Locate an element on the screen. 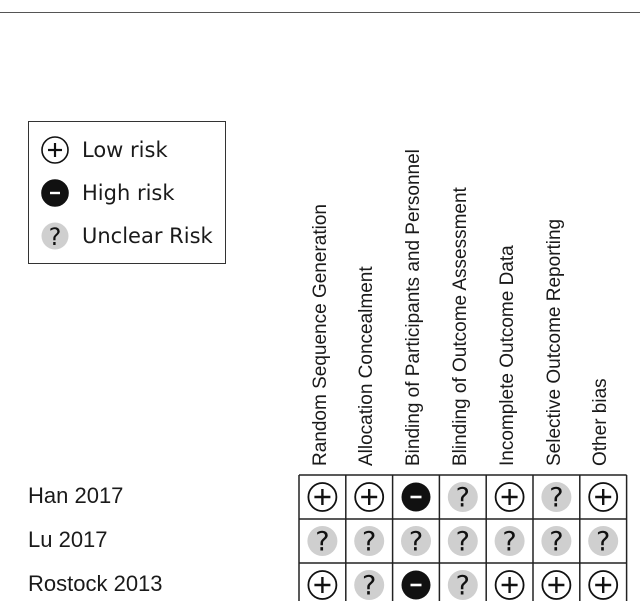  legend-label-low: Low risk is located at coordinates (125, 150).